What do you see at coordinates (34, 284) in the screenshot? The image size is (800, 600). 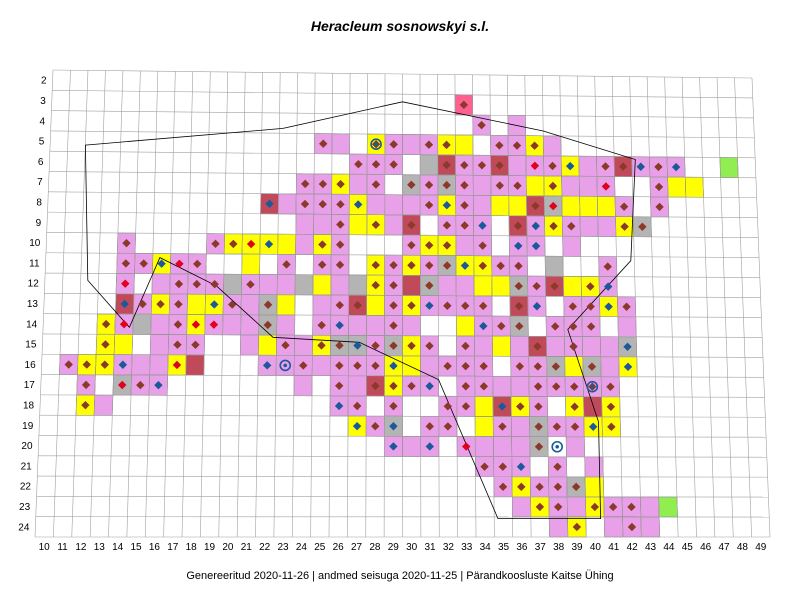 I see `row-label: 12` at bounding box center [34, 284].